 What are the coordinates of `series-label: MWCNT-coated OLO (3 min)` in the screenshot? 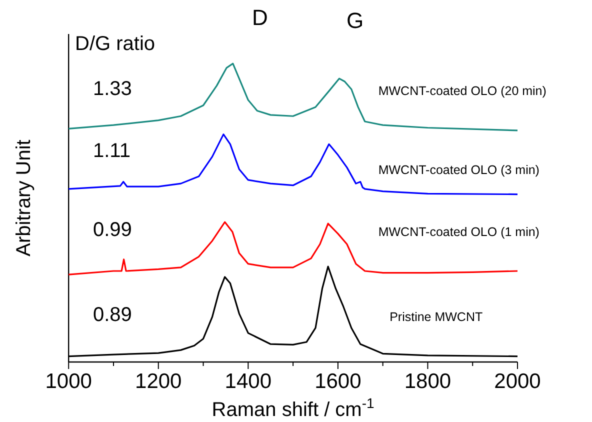 It's located at (459, 170).